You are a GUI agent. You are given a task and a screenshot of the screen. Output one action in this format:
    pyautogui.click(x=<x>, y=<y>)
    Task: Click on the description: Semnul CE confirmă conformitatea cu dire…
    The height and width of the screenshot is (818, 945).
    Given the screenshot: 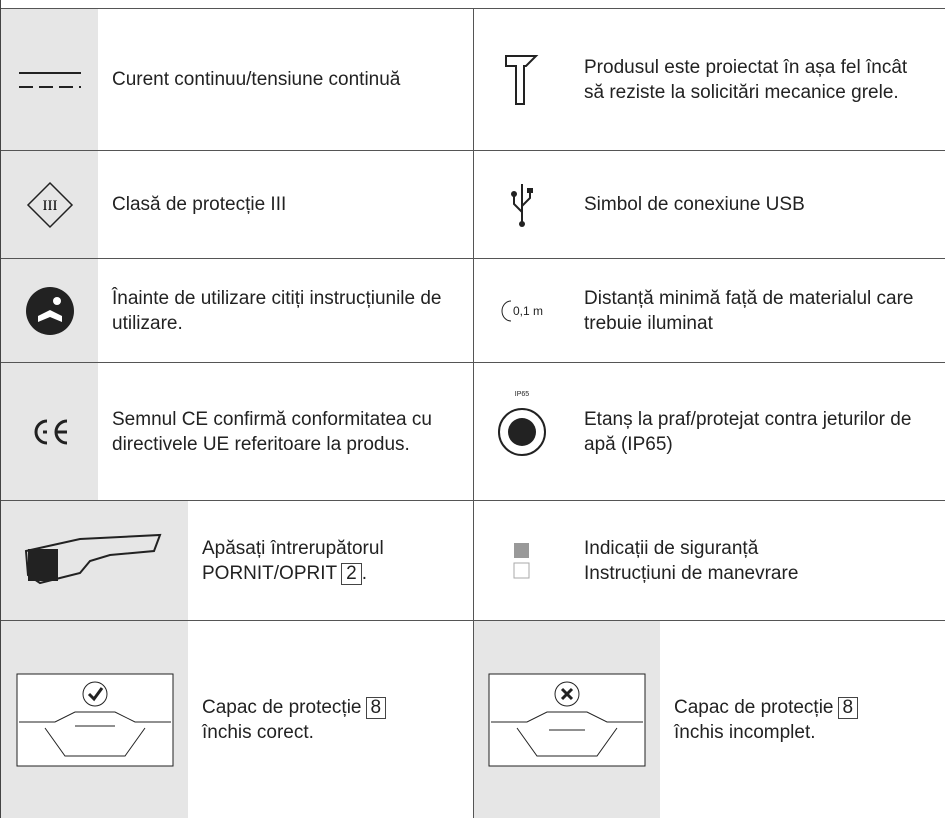 What is the action you would take?
    pyautogui.click(x=285, y=432)
    